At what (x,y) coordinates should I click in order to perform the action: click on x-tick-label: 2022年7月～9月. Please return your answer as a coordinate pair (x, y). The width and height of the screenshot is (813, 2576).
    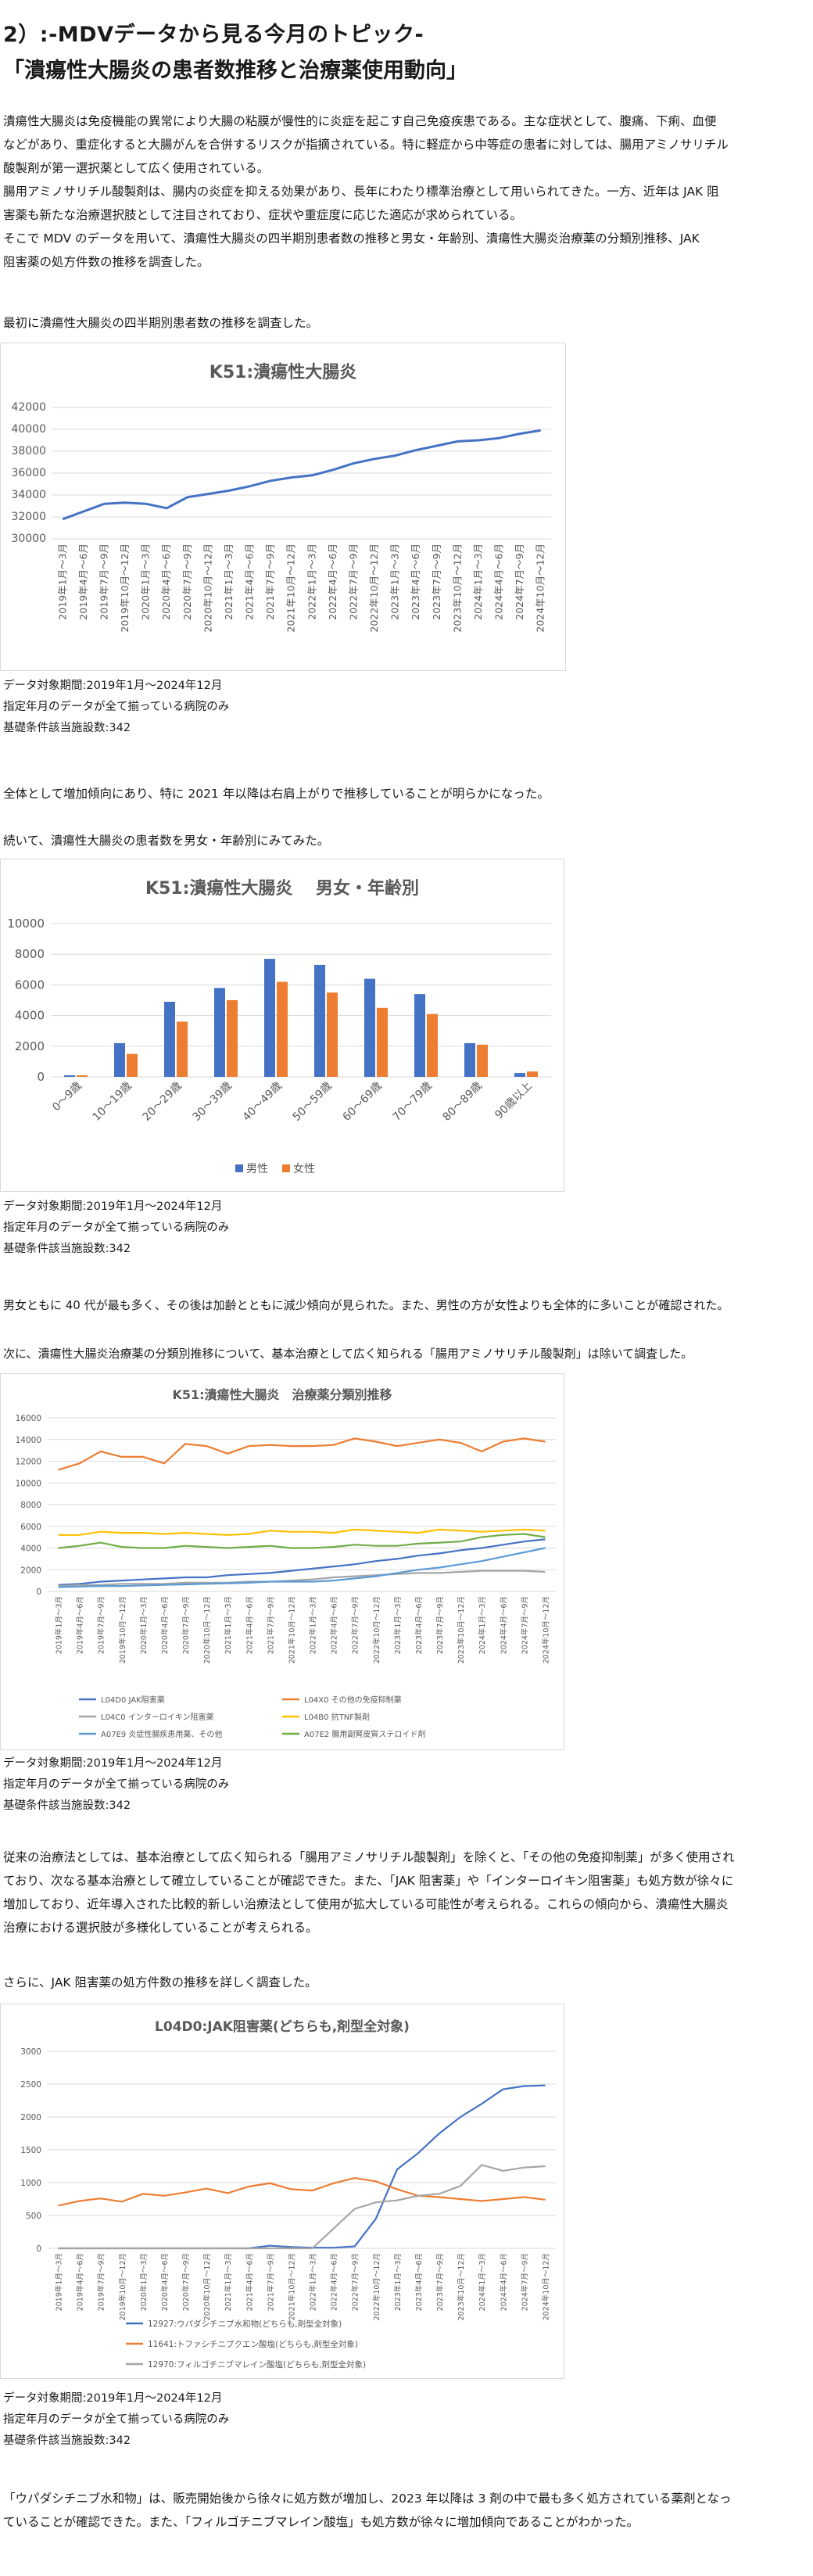
    Looking at the image, I should click on (355, 2282).